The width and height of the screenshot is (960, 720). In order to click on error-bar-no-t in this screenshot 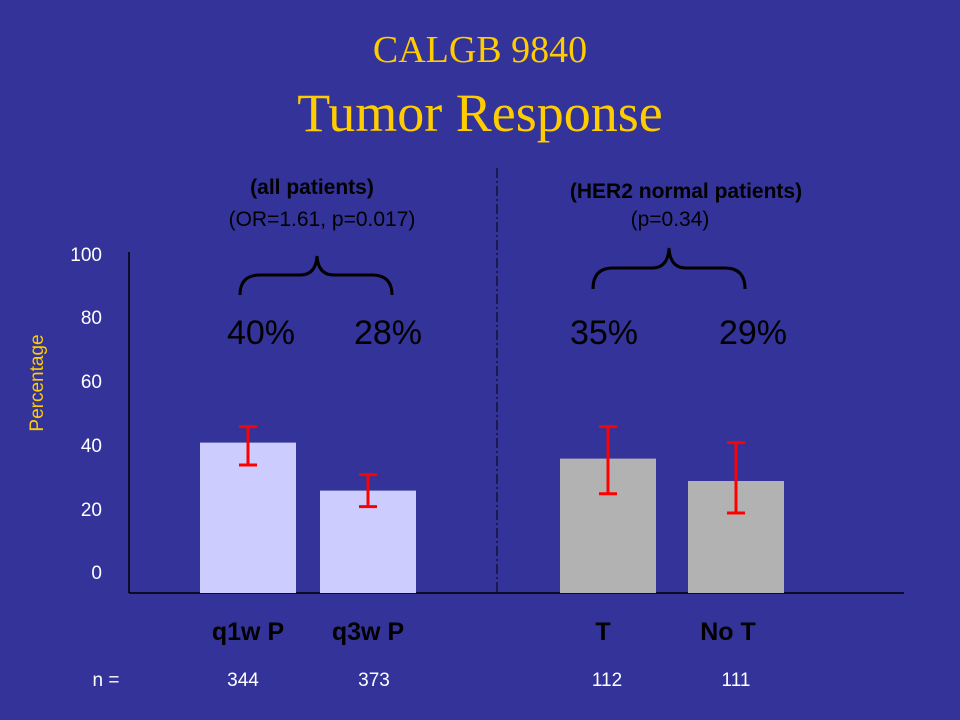, I will do `click(736, 478)`.